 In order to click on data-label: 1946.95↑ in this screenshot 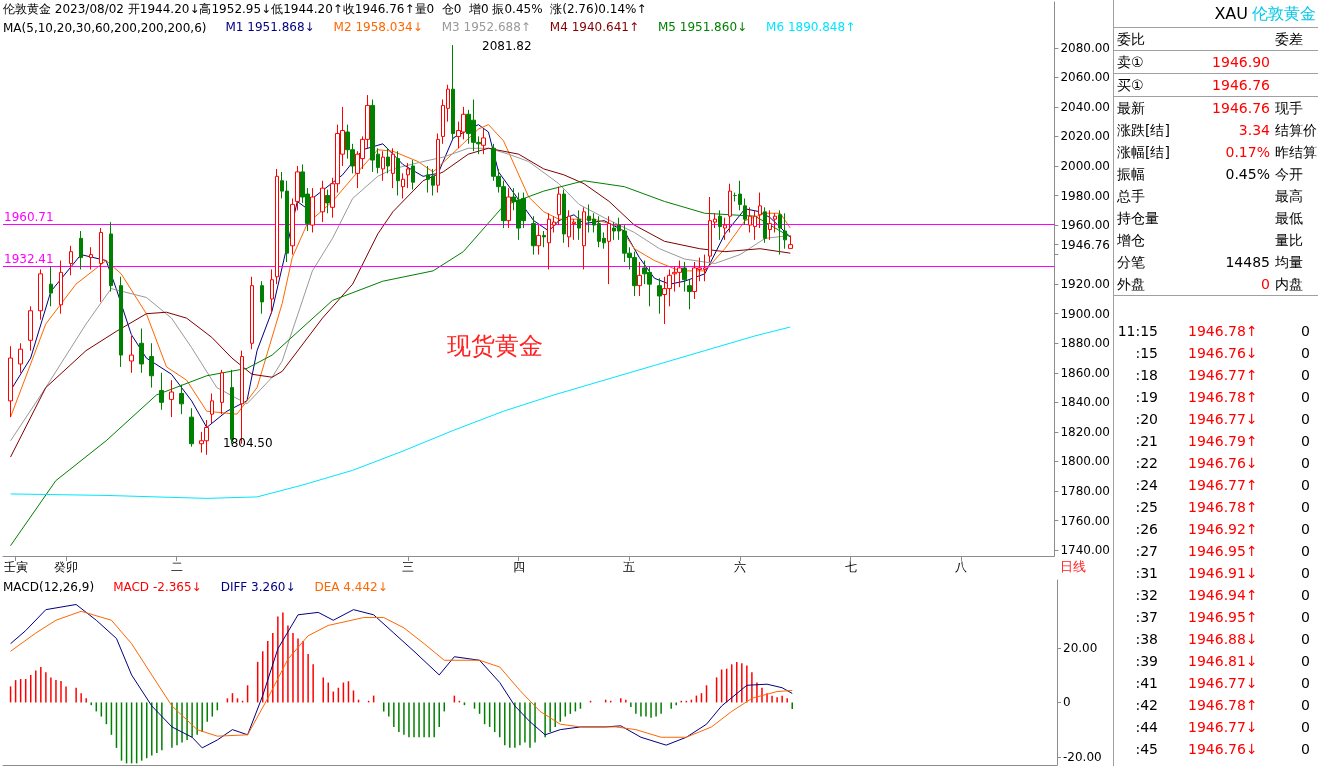, I will do `click(1223, 551)`.